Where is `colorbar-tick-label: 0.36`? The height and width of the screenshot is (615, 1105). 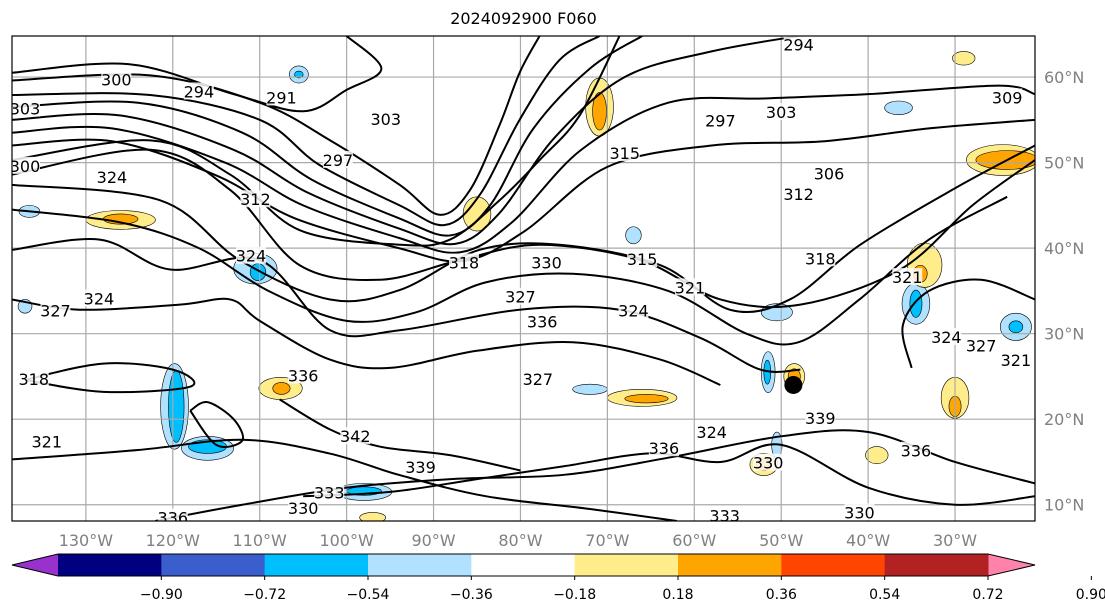 colorbar-tick-label: 0.36 is located at coordinates (781, 595).